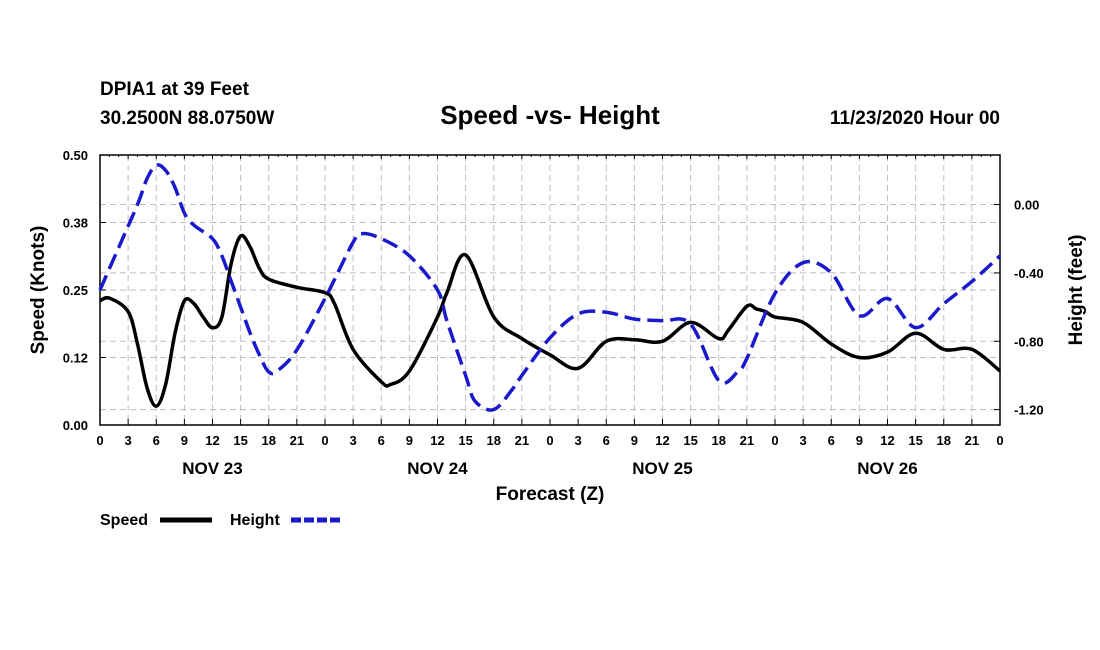 Image resolution: width=1100 pixels, height=650 pixels. Describe the element at coordinates (1026, 205) in the screenshot. I see `y2-tick-label: 0.00` at that location.